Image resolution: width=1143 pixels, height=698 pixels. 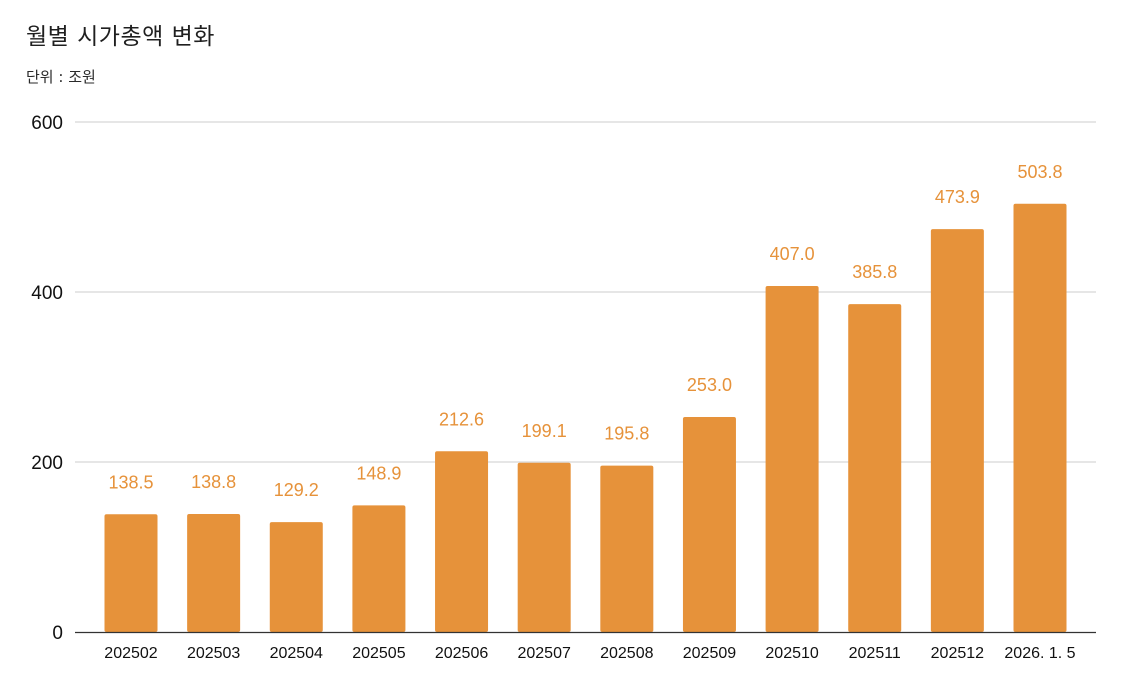 What do you see at coordinates (213, 482) in the screenshot?
I see `data-label: 138.8` at bounding box center [213, 482].